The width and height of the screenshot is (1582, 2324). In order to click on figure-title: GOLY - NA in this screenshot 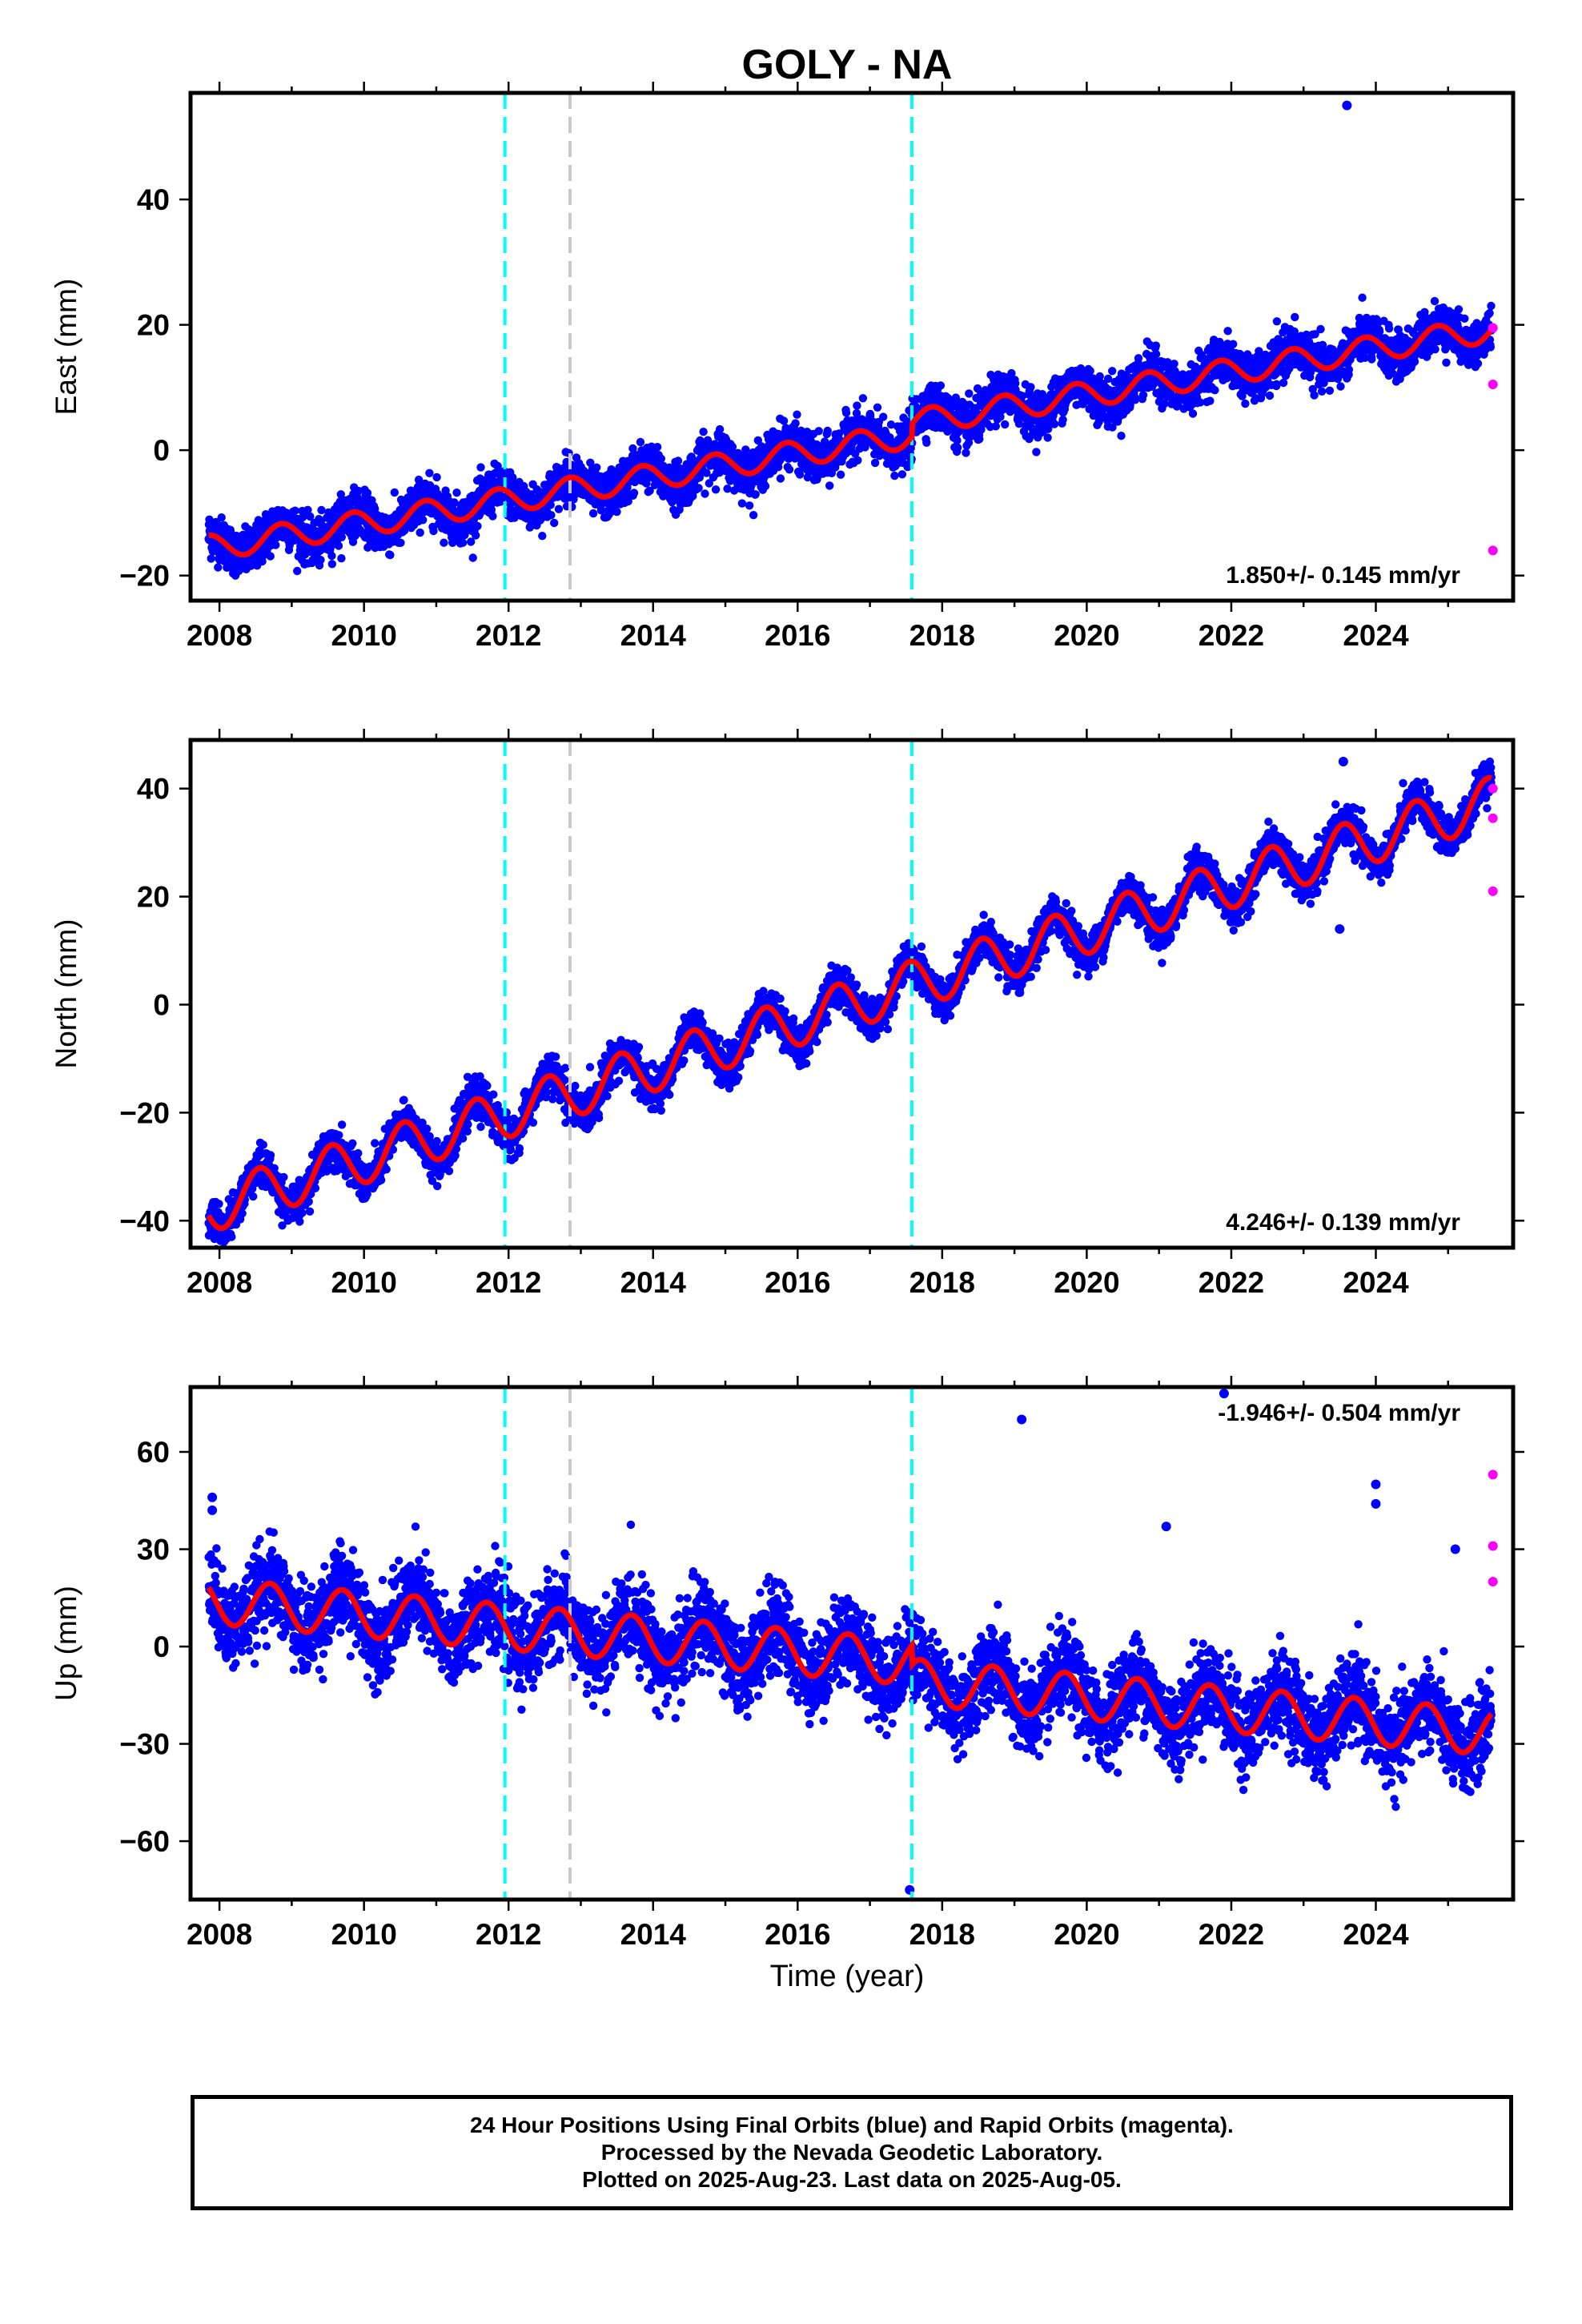, I will do `click(847, 65)`.